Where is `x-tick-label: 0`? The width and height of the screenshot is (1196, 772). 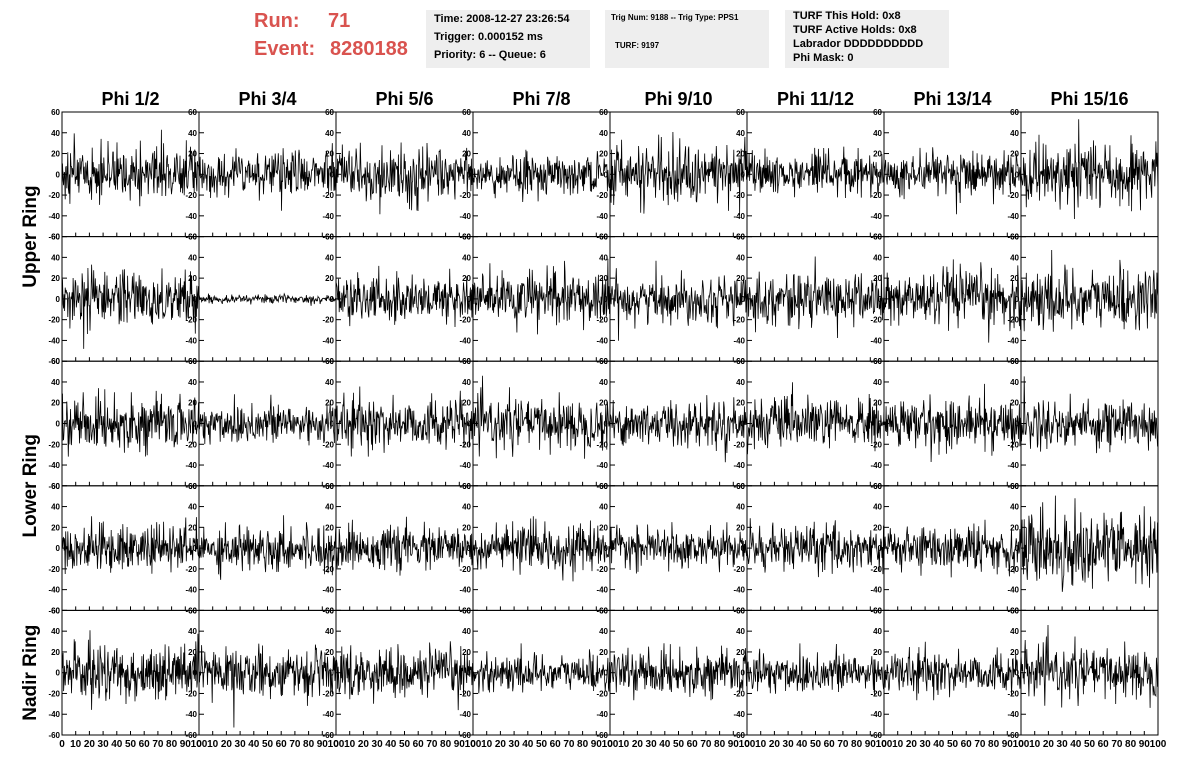
x-tick-label: 0 is located at coordinates (336, 744).